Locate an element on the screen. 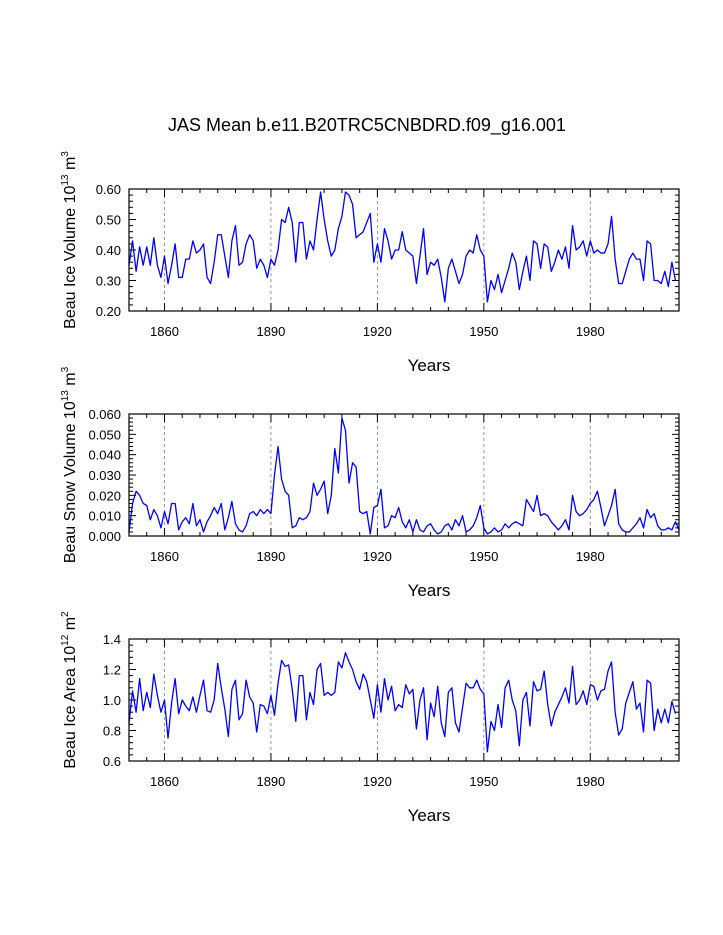  y-tick-label: 0.50 is located at coordinates (108, 220).